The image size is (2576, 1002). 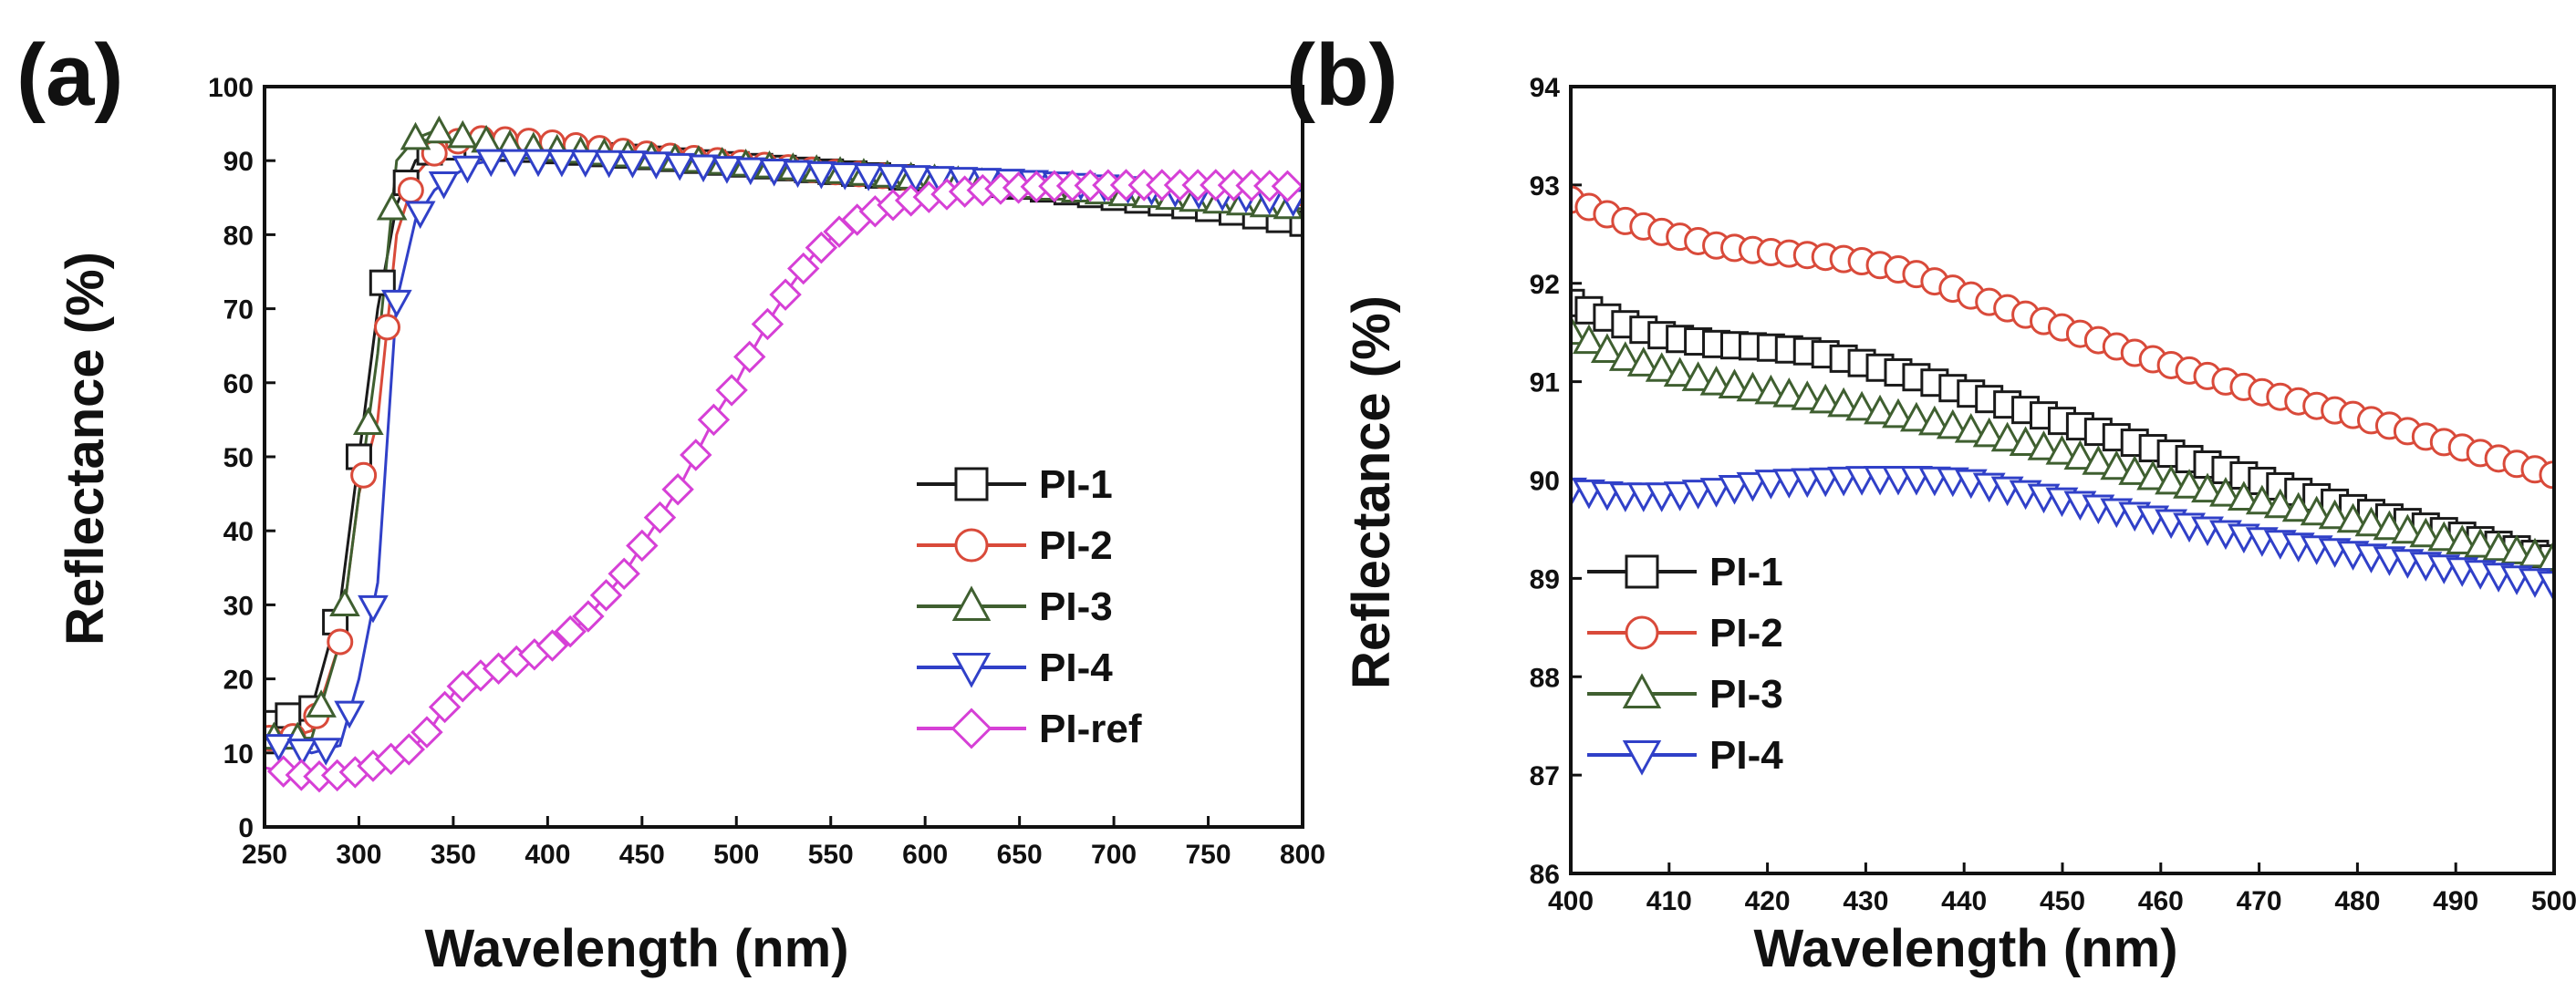 What do you see at coordinates (453, 855) in the screenshot?
I see `panel-a-x-tick-label: 350` at bounding box center [453, 855].